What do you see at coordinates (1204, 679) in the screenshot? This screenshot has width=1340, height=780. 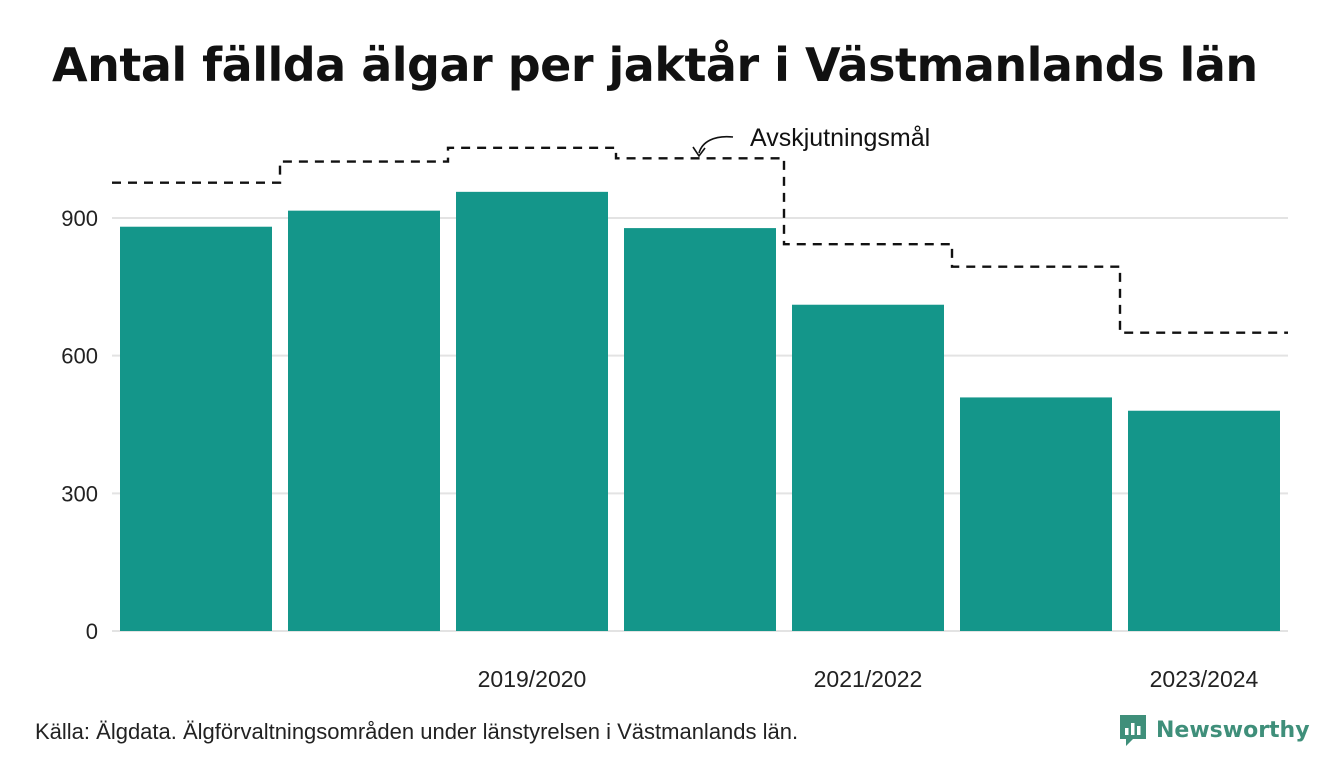 I see `x-tick-label: 2023/2024` at bounding box center [1204, 679].